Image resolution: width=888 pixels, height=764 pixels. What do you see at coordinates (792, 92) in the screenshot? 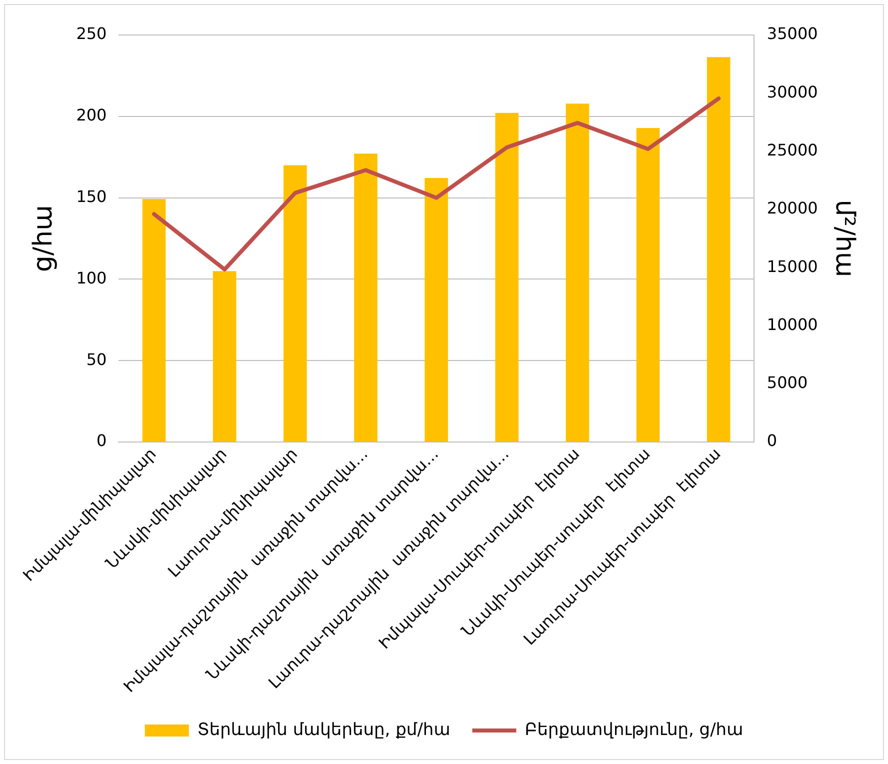
I see `y2-tick-label: 30000` at bounding box center [792, 92].